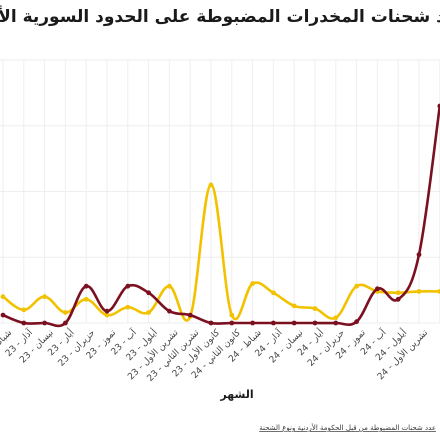  I want to click on x-axis-label: الشهر, so click(236, 394).